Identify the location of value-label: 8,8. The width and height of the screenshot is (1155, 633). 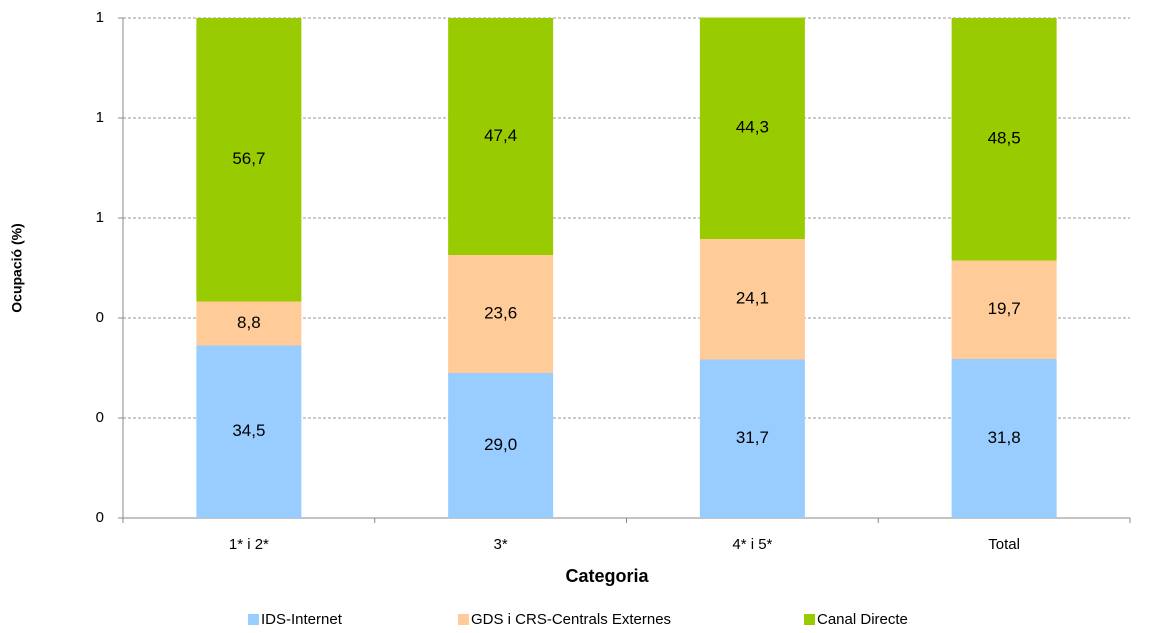
(249, 322).